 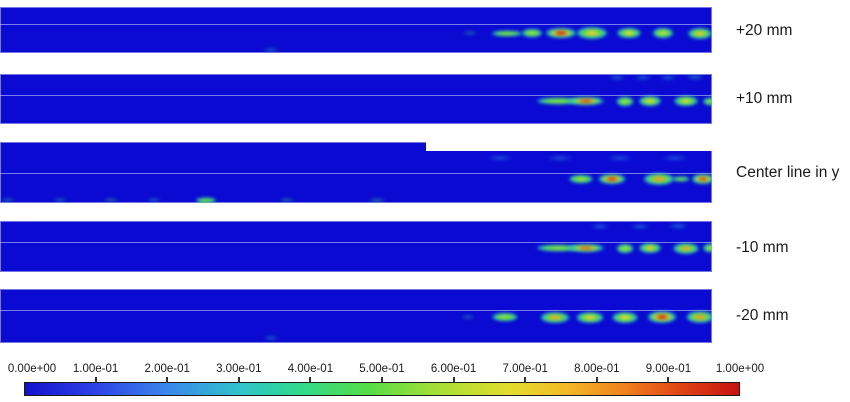 I want to click on colorbar-tick-label: 0.00e+00, so click(x=32, y=369).